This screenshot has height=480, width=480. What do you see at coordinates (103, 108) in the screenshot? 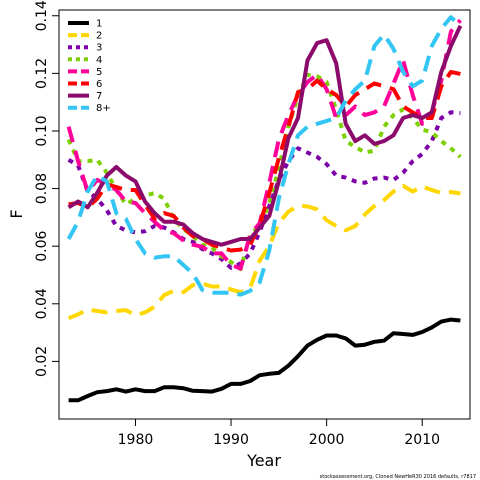
I see `legend-label-8plus: 8+` at bounding box center [103, 108].